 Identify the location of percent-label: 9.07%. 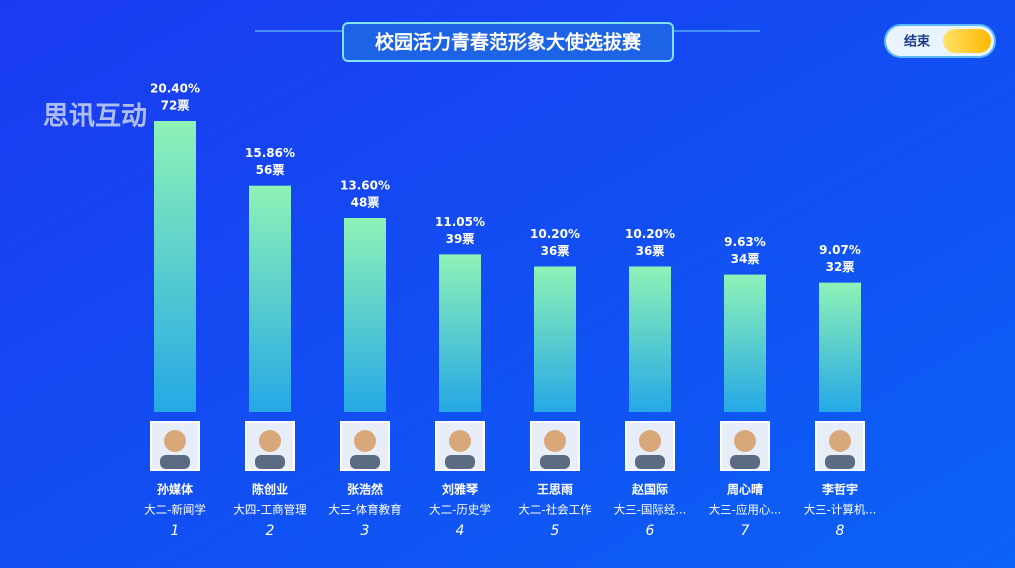
(840, 250).